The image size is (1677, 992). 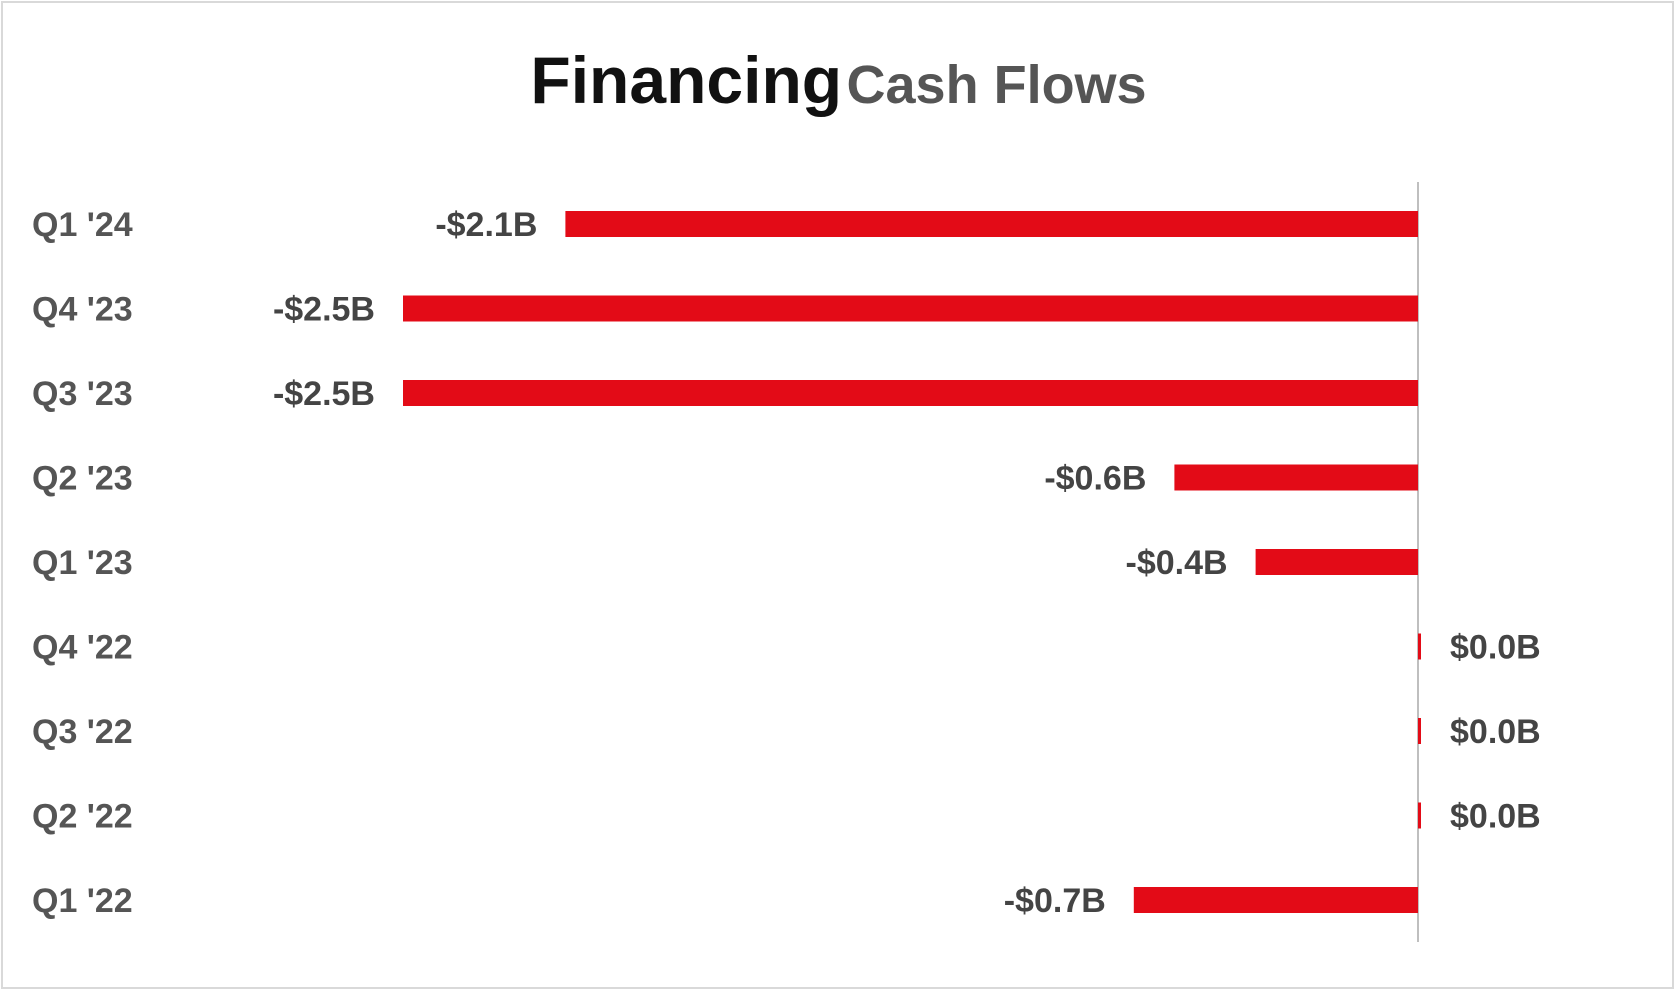 I want to click on category-label: Q1 '24, so click(x=82, y=225).